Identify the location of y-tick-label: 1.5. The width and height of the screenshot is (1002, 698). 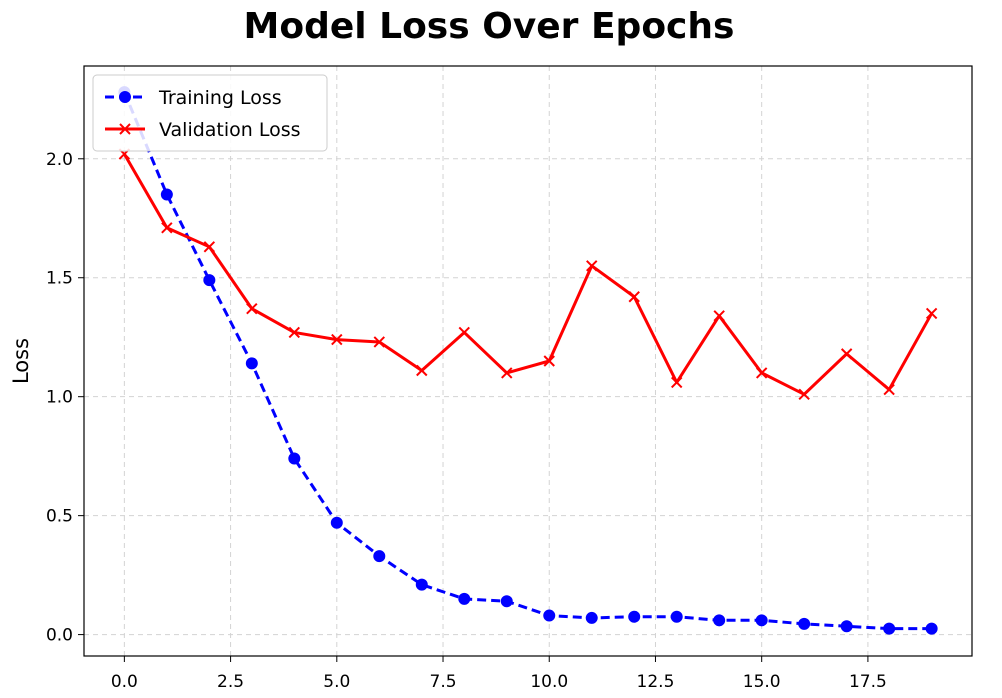
(59, 279).